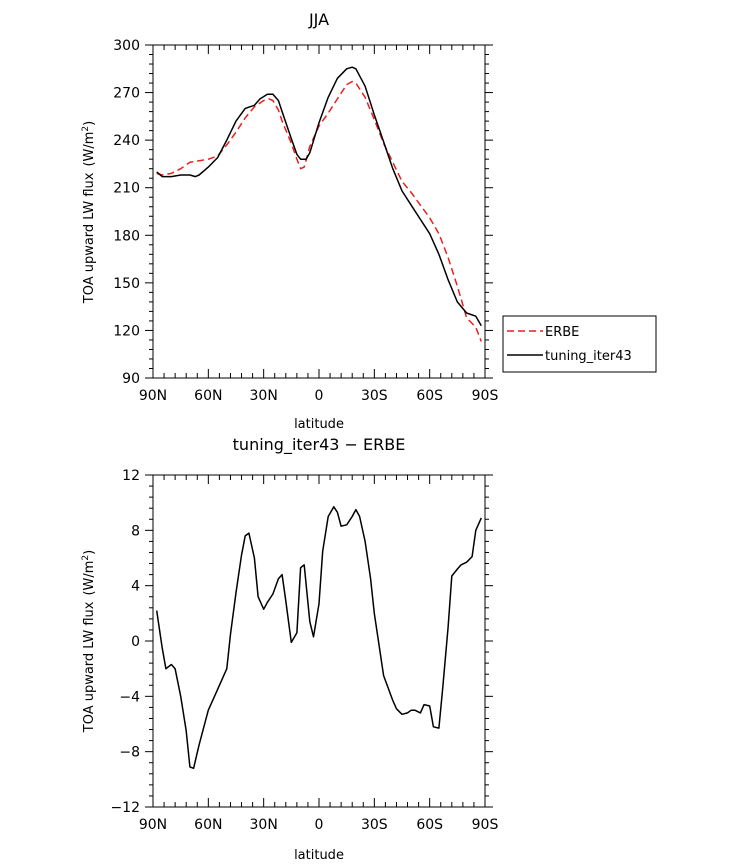  Describe the element at coordinates (135, 531) in the screenshot. I see `y-tick-label: 8` at that location.